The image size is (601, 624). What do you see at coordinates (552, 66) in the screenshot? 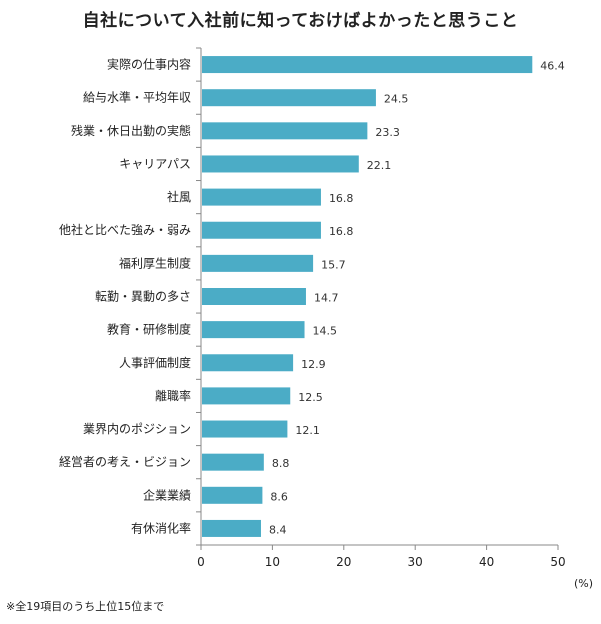
I see `value-label-0: 46.4` at bounding box center [552, 66].